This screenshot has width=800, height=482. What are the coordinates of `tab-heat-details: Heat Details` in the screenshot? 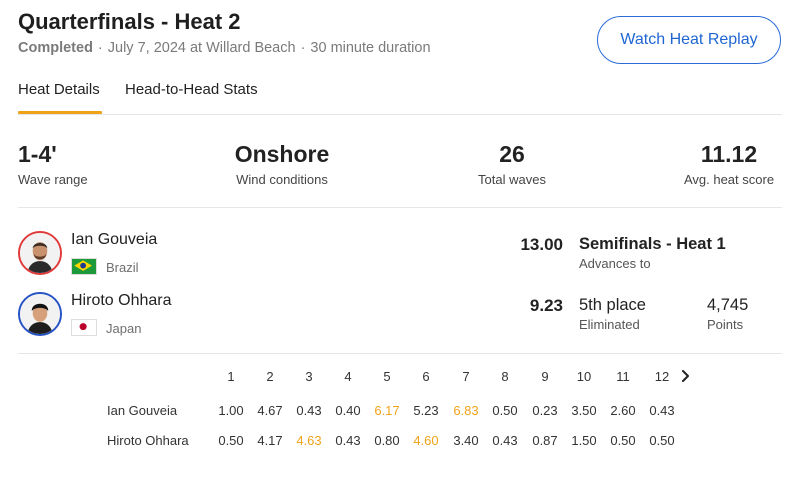 It's located at (59, 89).